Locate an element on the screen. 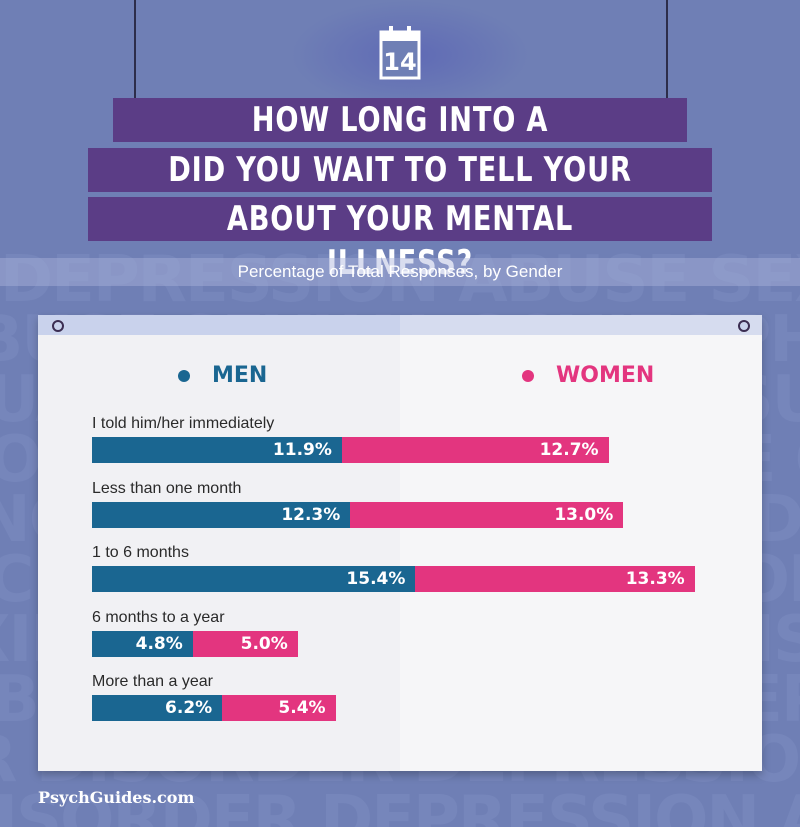 The image size is (800, 827). title-line-3: ABOUT YOUR MENTAL ILLNESS? is located at coordinates (400, 240).